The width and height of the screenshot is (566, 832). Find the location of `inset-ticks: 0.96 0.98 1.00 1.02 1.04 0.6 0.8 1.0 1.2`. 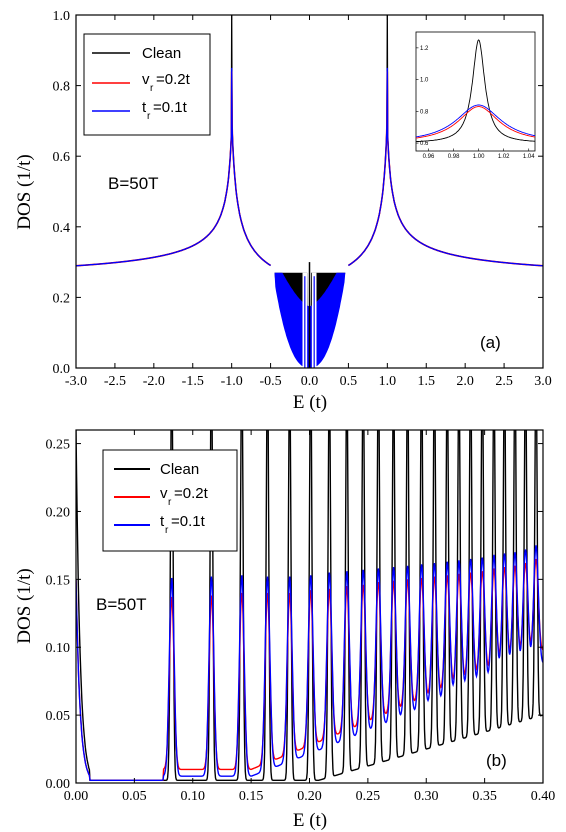

inset-ticks: 0.96 0.98 1.00 1.02 1.04 0.6 0.8 1.0 1.2 is located at coordinates (475, 103).